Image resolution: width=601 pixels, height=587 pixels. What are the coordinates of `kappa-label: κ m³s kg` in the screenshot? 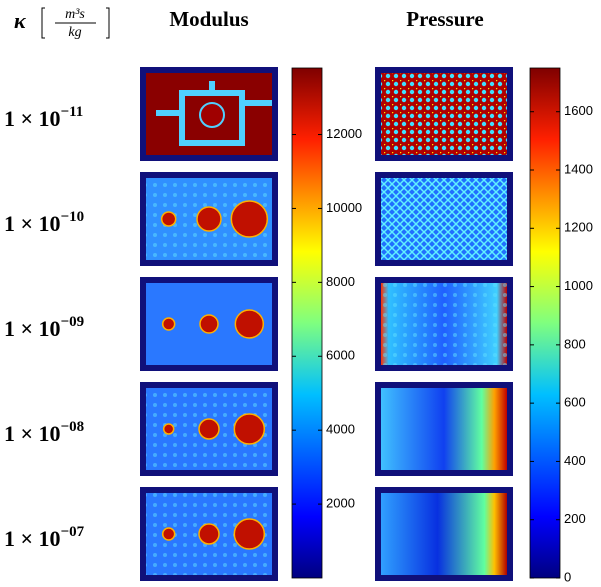 It's located at (62, 23).